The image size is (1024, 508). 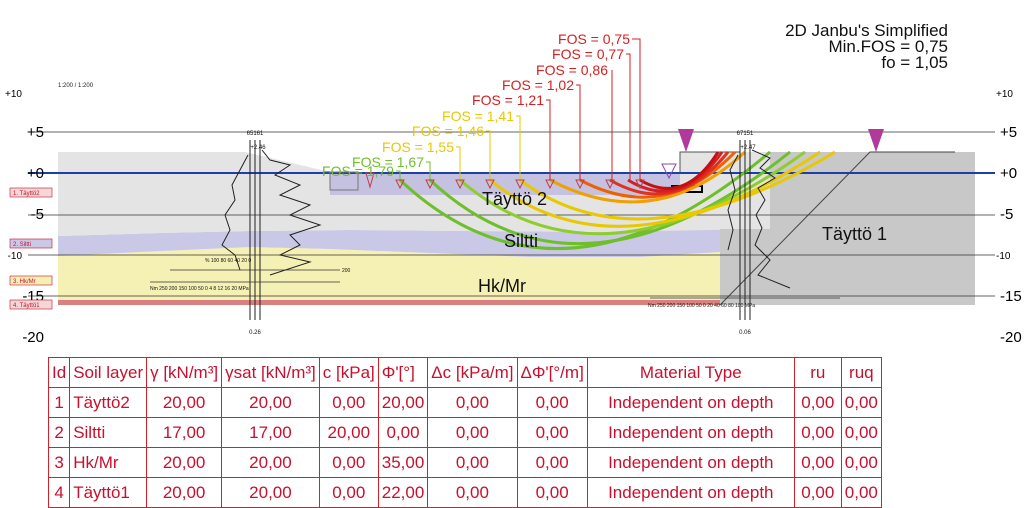 I want to click on right-axis-tick: -20, so click(x=1011, y=337).